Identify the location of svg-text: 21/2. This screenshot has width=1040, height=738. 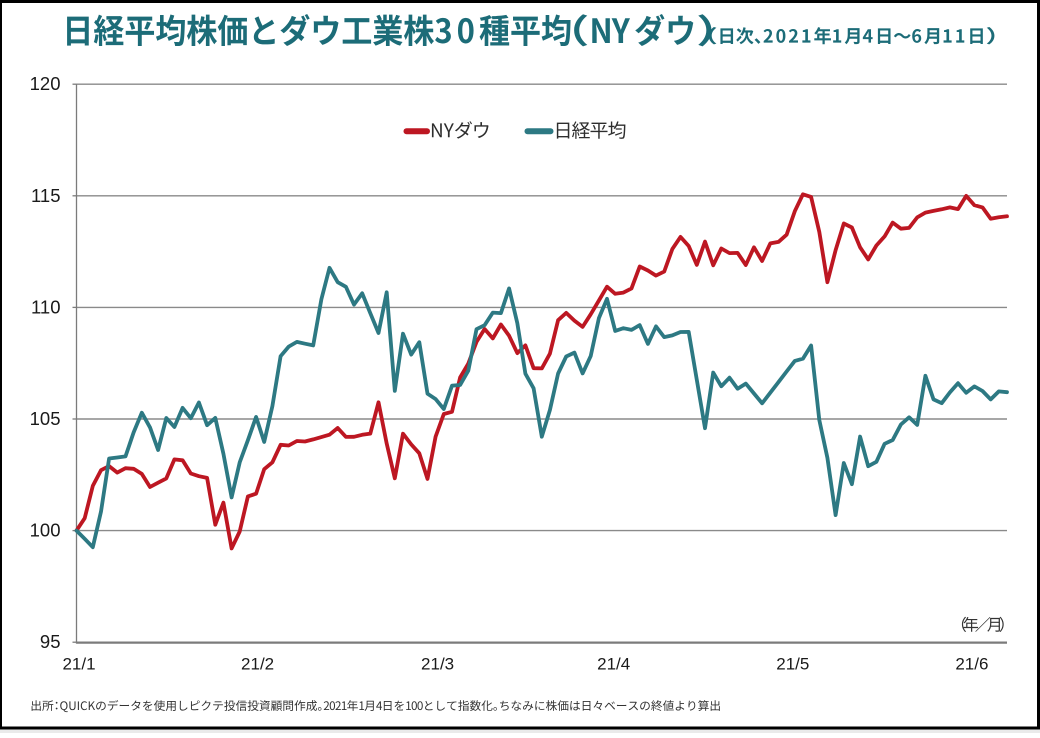
(257, 664).